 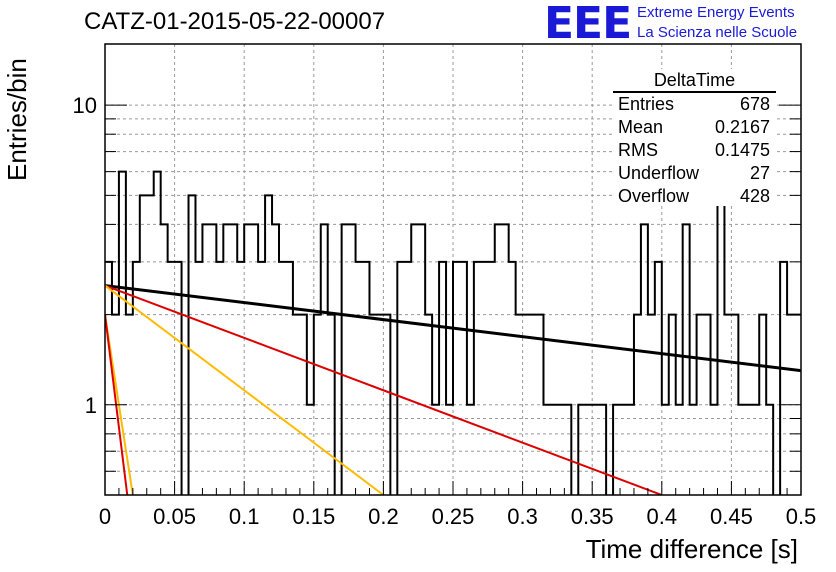 I want to click on x-tick-label: 0.05, so click(x=174, y=516).